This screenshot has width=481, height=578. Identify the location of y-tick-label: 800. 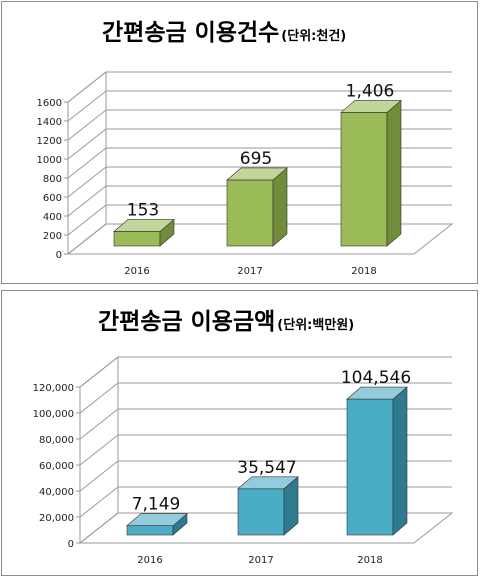
(52, 179).